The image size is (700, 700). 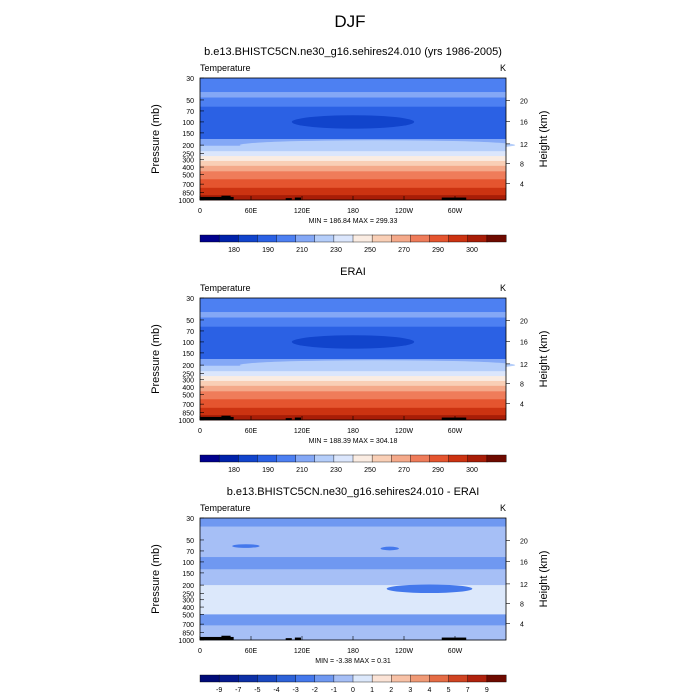 I want to click on longitude-tick-label: 0, so click(x=200, y=211).